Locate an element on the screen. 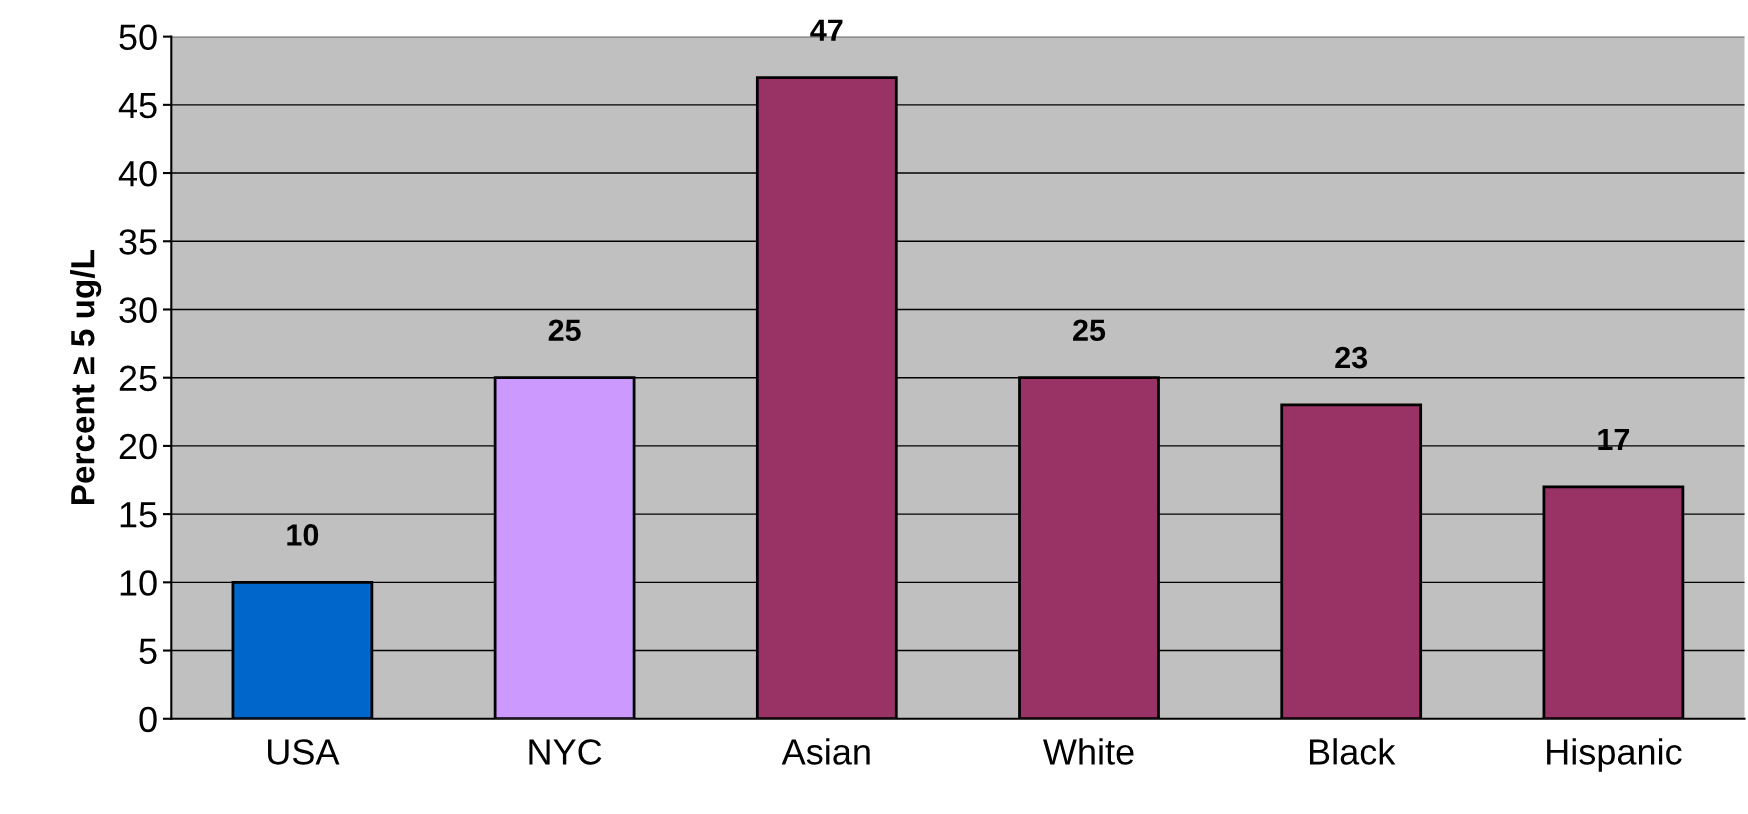 Image resolution: width=1748 pixels, height=814 pixels. y-tick-label: 30 is located at coordinates (138, 310).